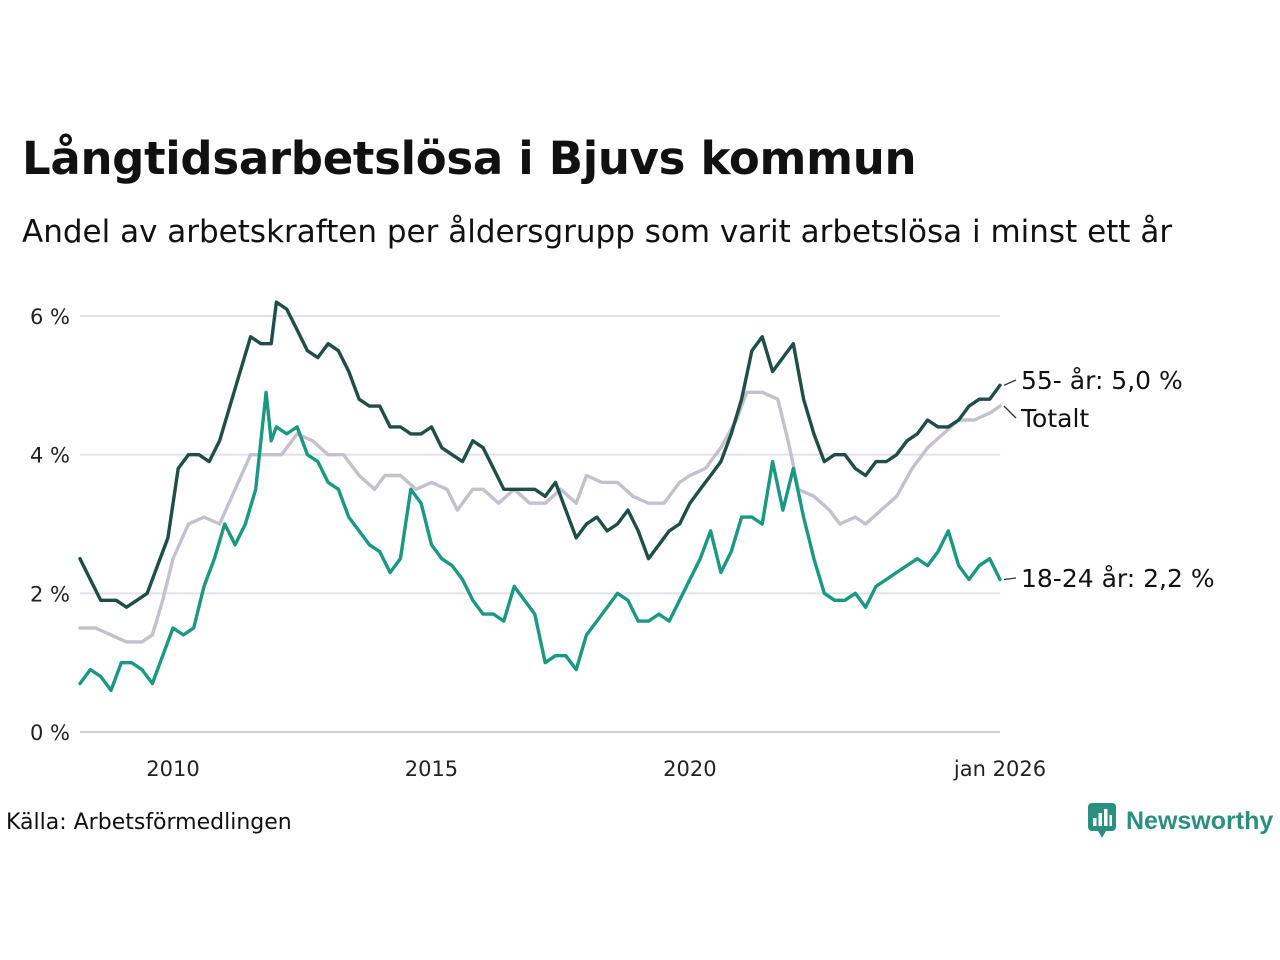 The height and width of the screenshot is (960, 1280). What do you see at coordinates (689, 769) in the screenshot?
I see `x-tick-label: 2020` at bounding box center [689, 769].